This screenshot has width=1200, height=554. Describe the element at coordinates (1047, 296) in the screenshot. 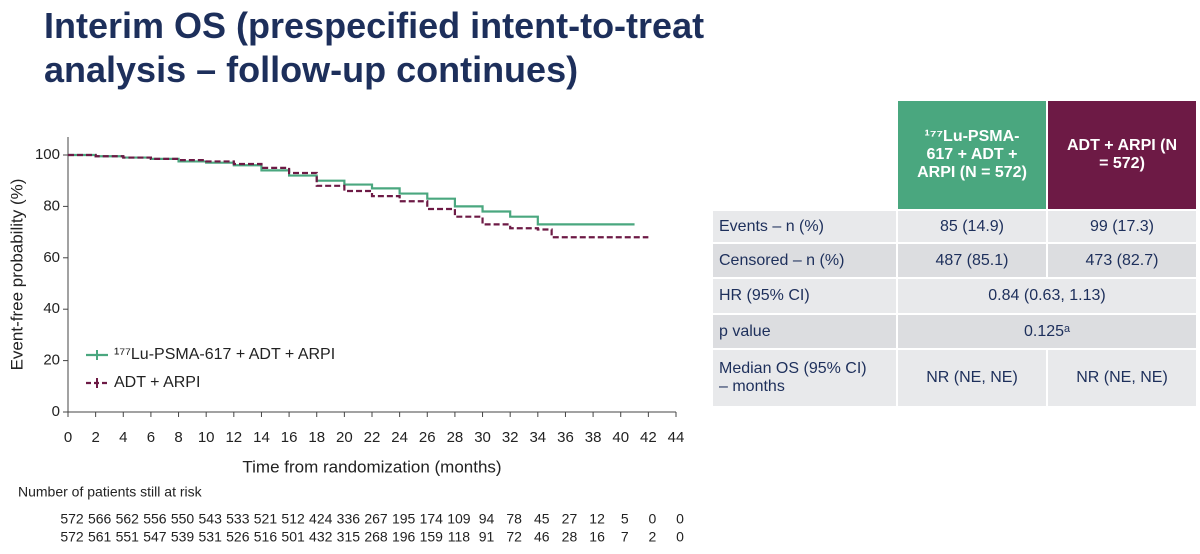

I see `table-value: 0.84 (0.63, 1.13)` at that location.